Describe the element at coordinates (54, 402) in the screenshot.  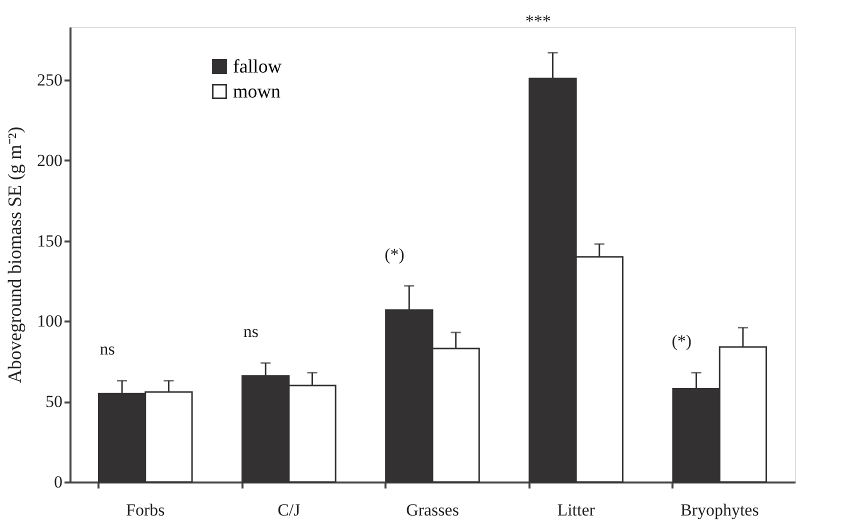
I see `y-tick-label: 50` at that location.